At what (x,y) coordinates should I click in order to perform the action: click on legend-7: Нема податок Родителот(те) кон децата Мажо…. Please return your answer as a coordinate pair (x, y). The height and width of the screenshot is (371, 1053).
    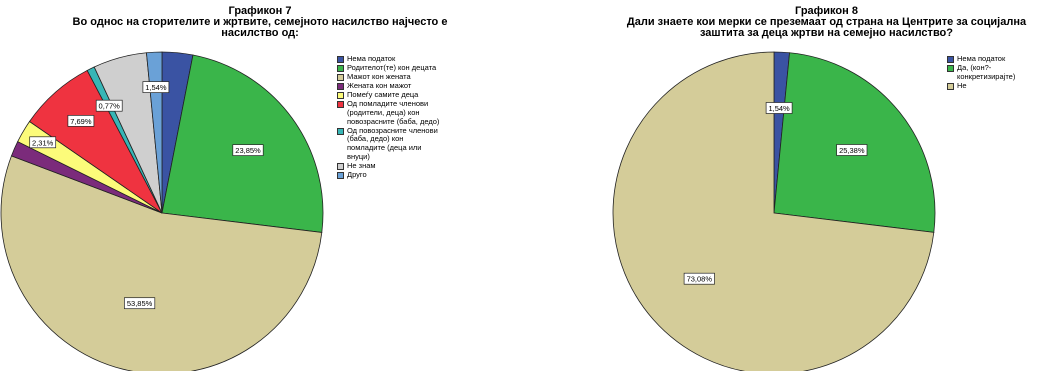
    Looking at the image, I should click on (404, 117).